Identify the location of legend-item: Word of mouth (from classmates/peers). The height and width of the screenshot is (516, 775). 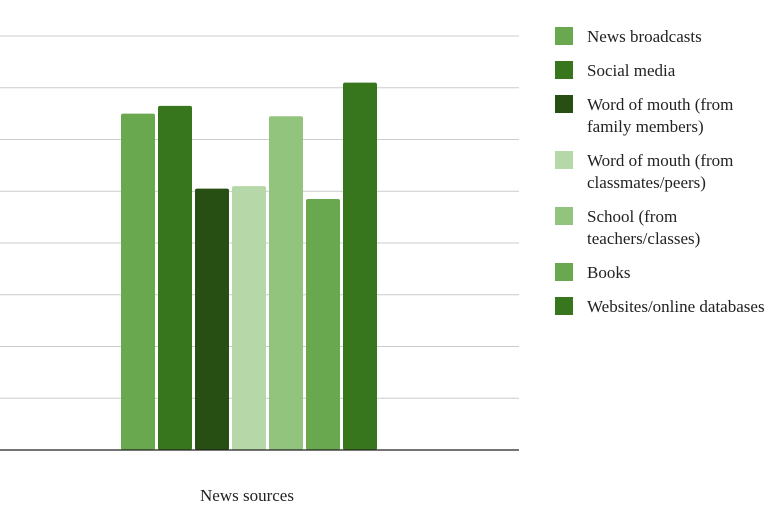
(662, 172).